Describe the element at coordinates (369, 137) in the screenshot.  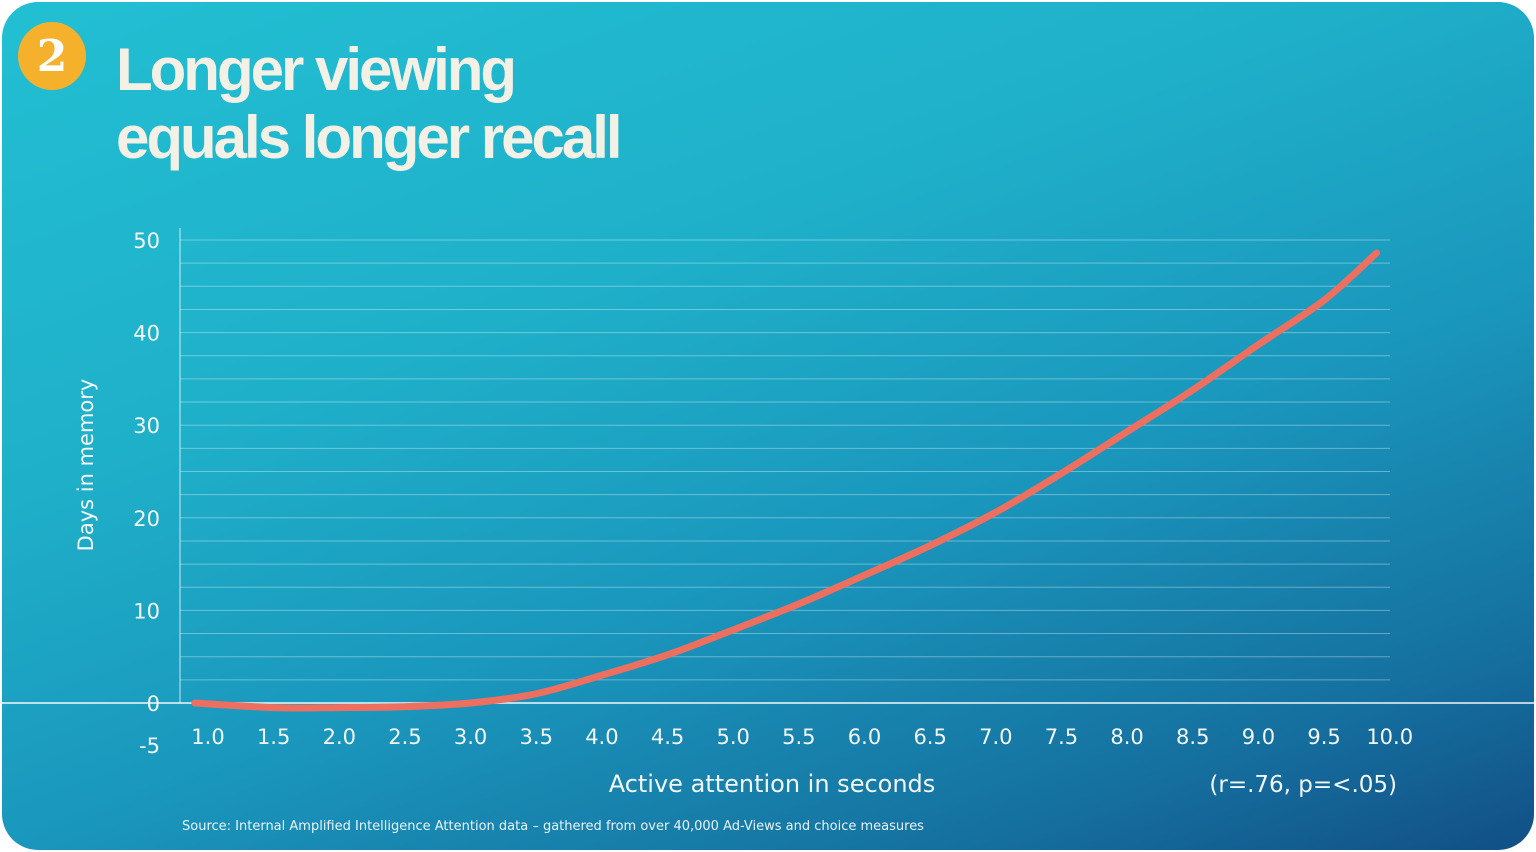
I see `title-line-2: equals longer recall` at that location.